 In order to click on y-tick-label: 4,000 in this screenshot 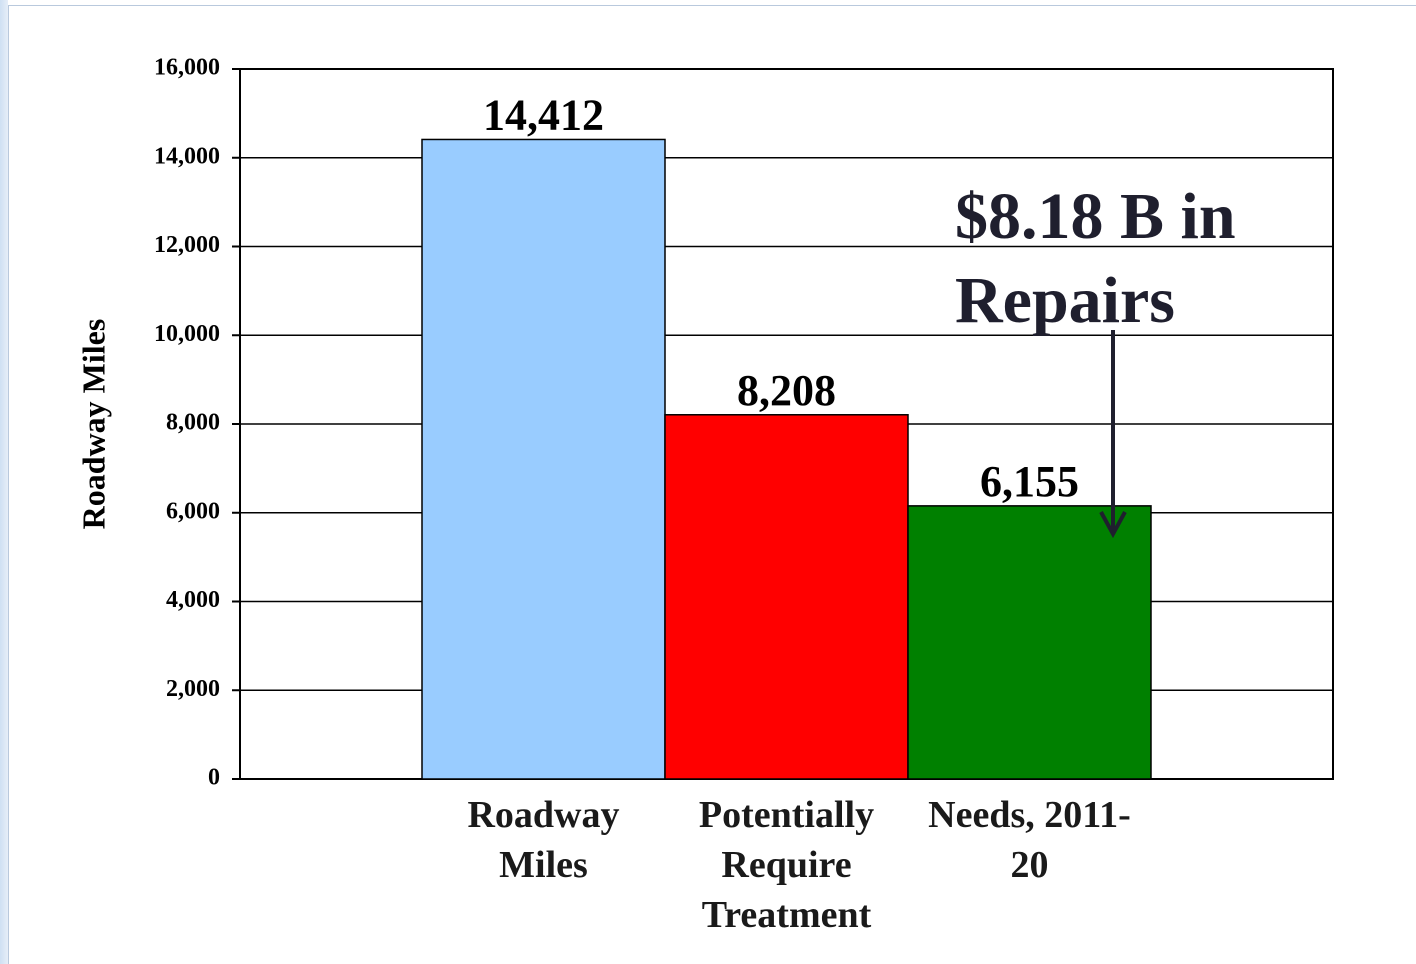, I will do `click(193, 600)`.